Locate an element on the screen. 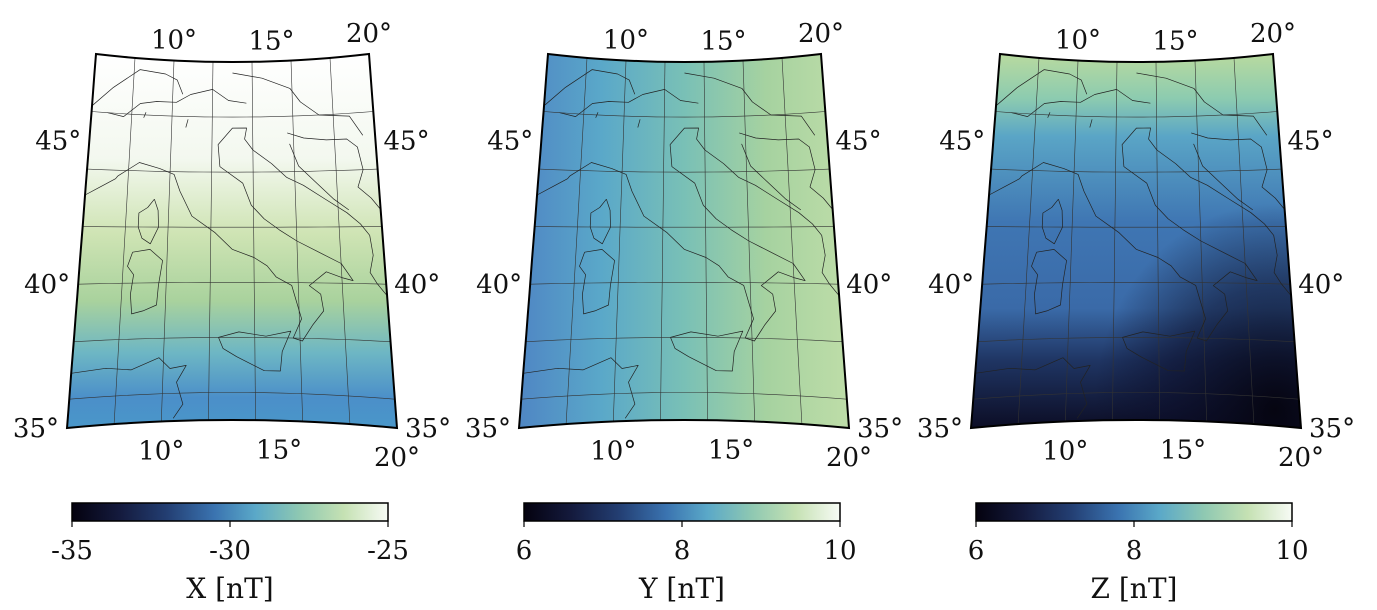  field-raster-overlay is located at coordinates (1136, 241).